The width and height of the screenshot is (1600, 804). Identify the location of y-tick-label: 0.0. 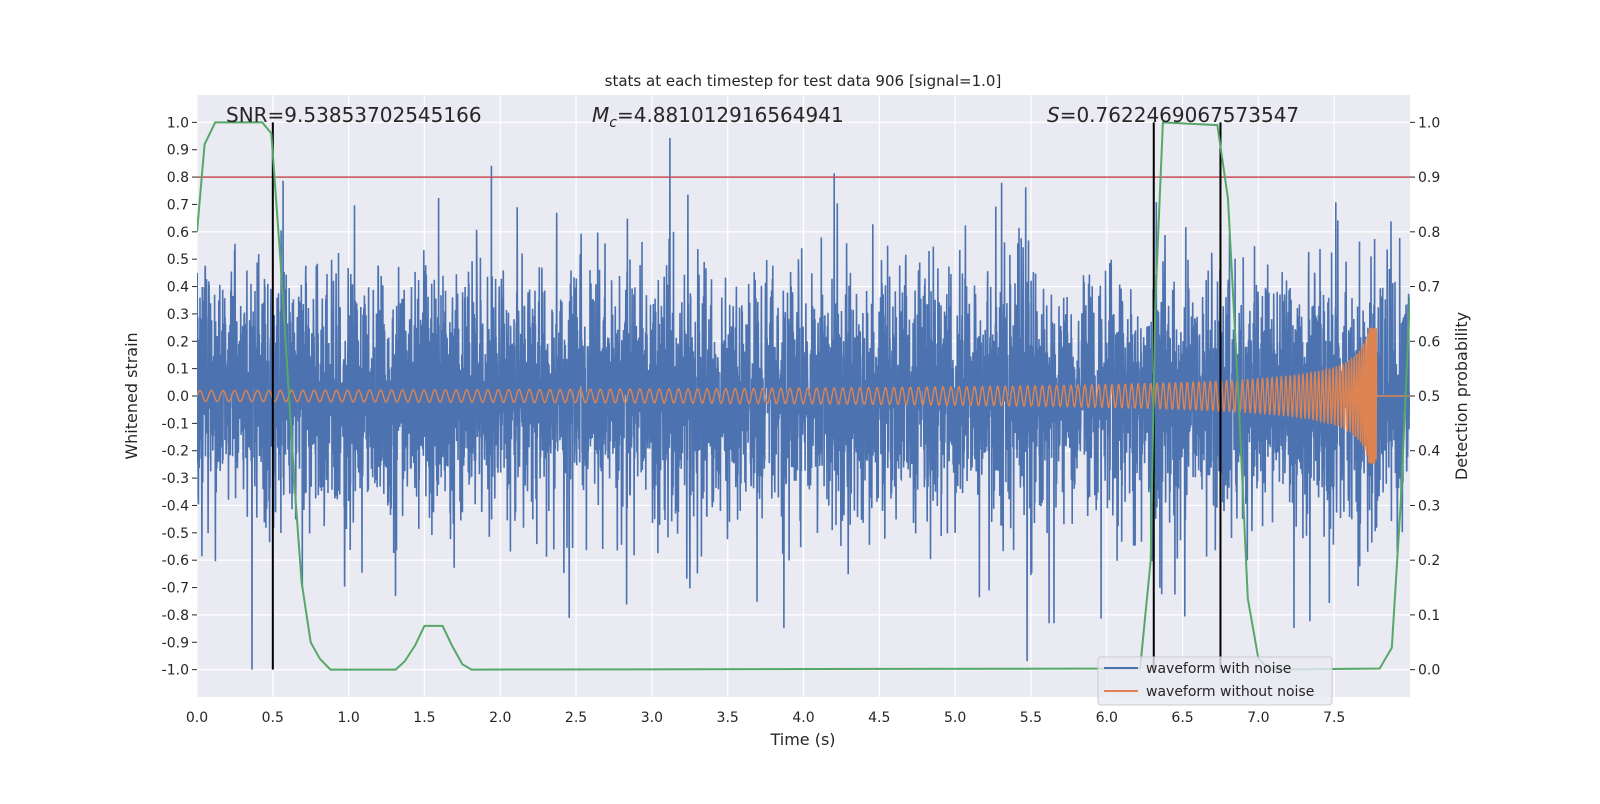
(178, 397).